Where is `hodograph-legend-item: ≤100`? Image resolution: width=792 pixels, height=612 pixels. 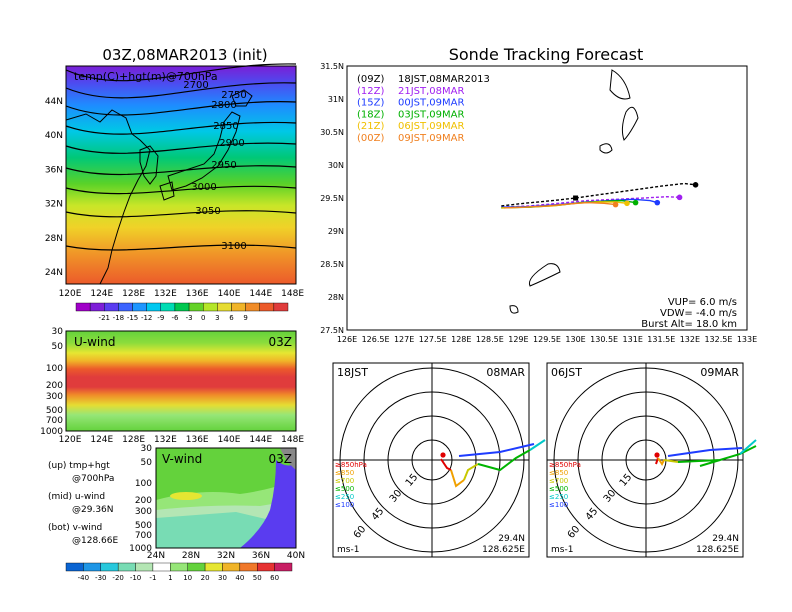
hodograph-legend-item: ≤100 is located at coordinates (558, 505).